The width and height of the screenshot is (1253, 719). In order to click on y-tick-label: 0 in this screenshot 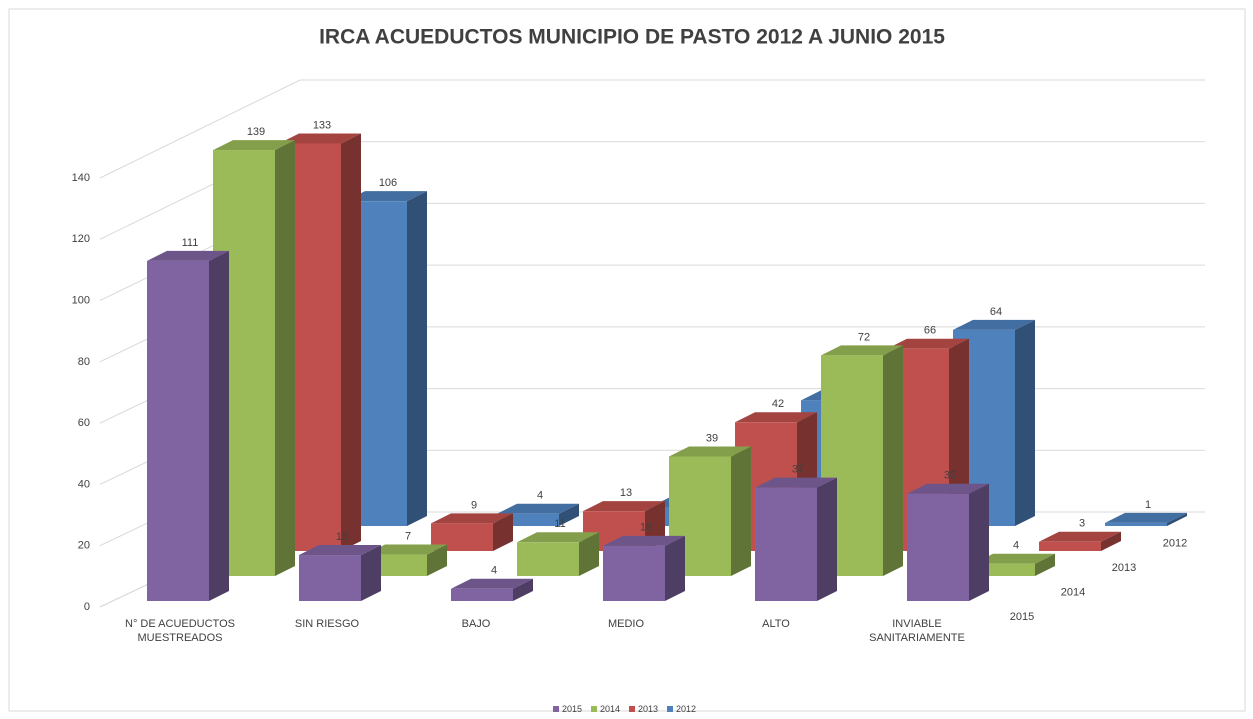, I will do `click(87, 607)`.